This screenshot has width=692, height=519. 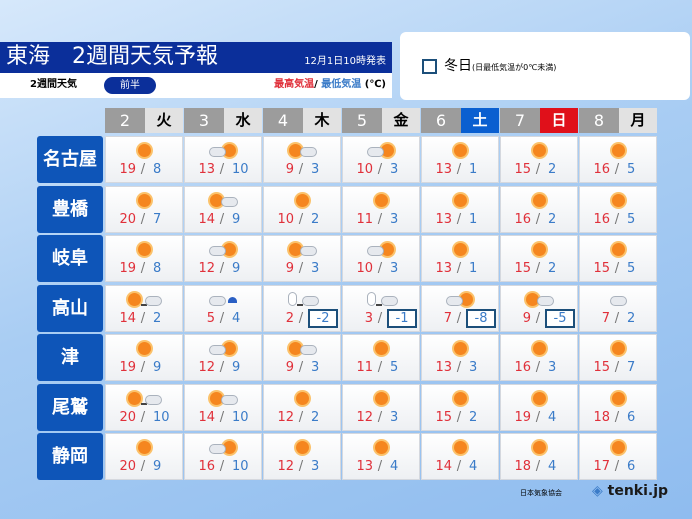 I want to click on day-number: 4, so click(x=283, y=120).